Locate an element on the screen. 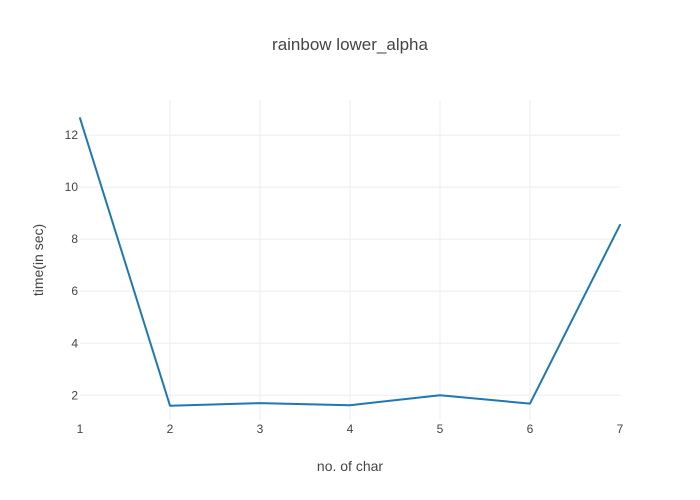  y-tick-label: 2 is located at coordinates (74, 395).